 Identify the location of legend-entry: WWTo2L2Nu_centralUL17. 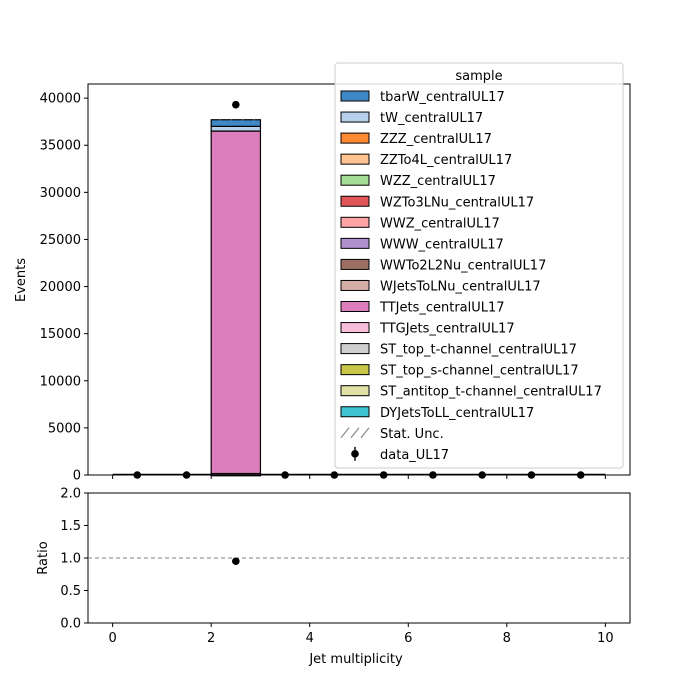
(443, 265).